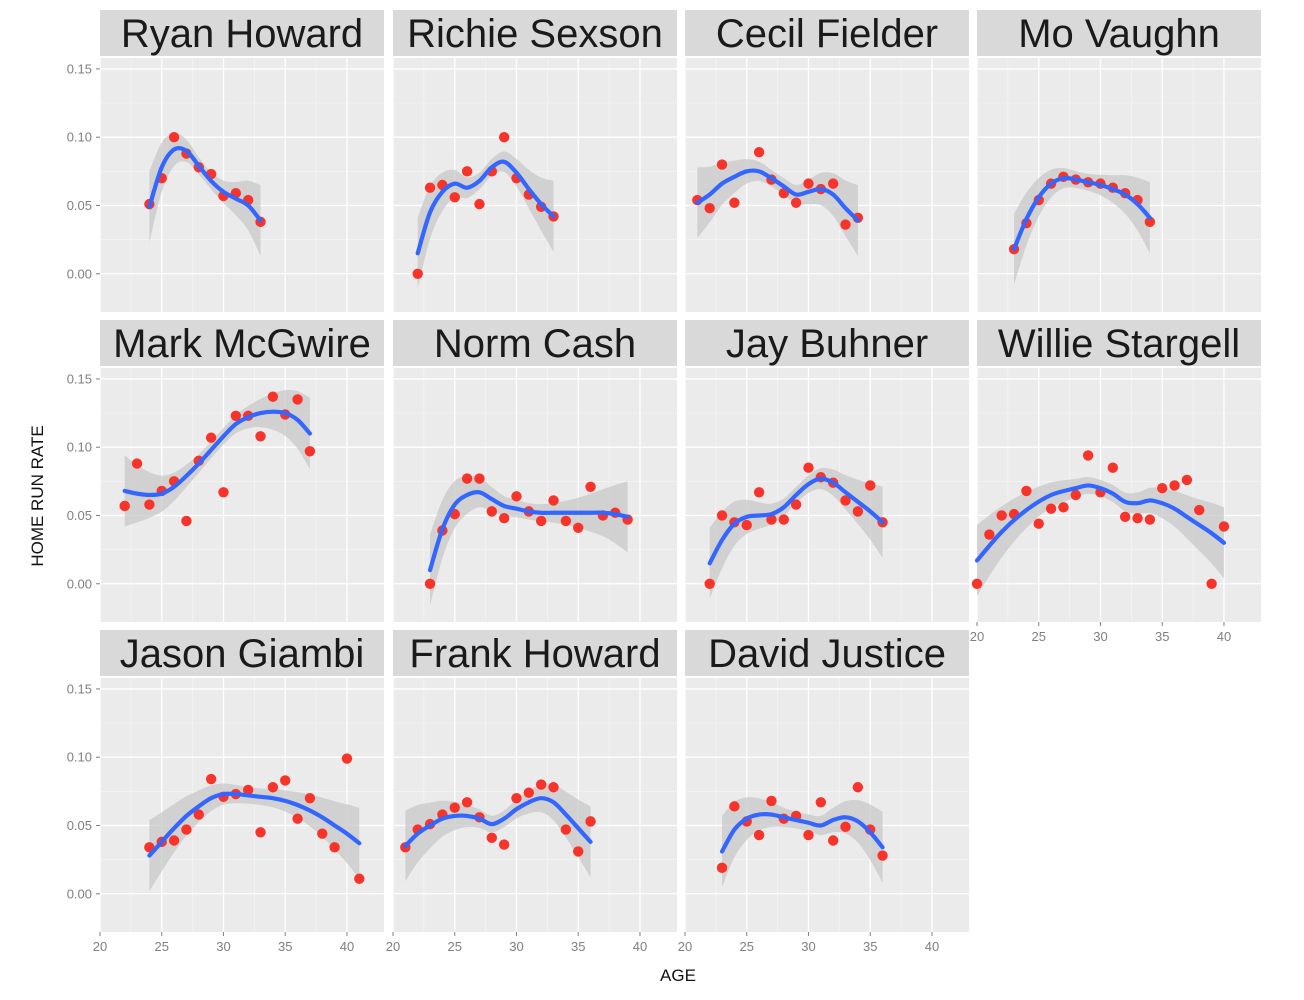  I want to click on facet-title: Willie Stargell, so click(1119, 344).